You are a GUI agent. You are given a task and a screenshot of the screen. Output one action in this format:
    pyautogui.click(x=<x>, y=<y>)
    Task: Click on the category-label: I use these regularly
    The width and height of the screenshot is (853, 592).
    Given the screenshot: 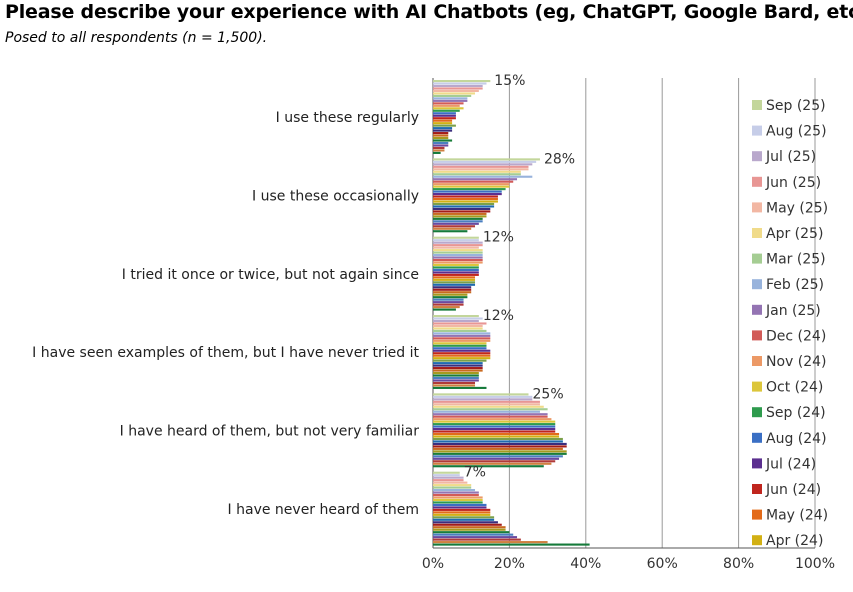 What is the action you would take?
    pyautogui.click(x=347, y=118)
    